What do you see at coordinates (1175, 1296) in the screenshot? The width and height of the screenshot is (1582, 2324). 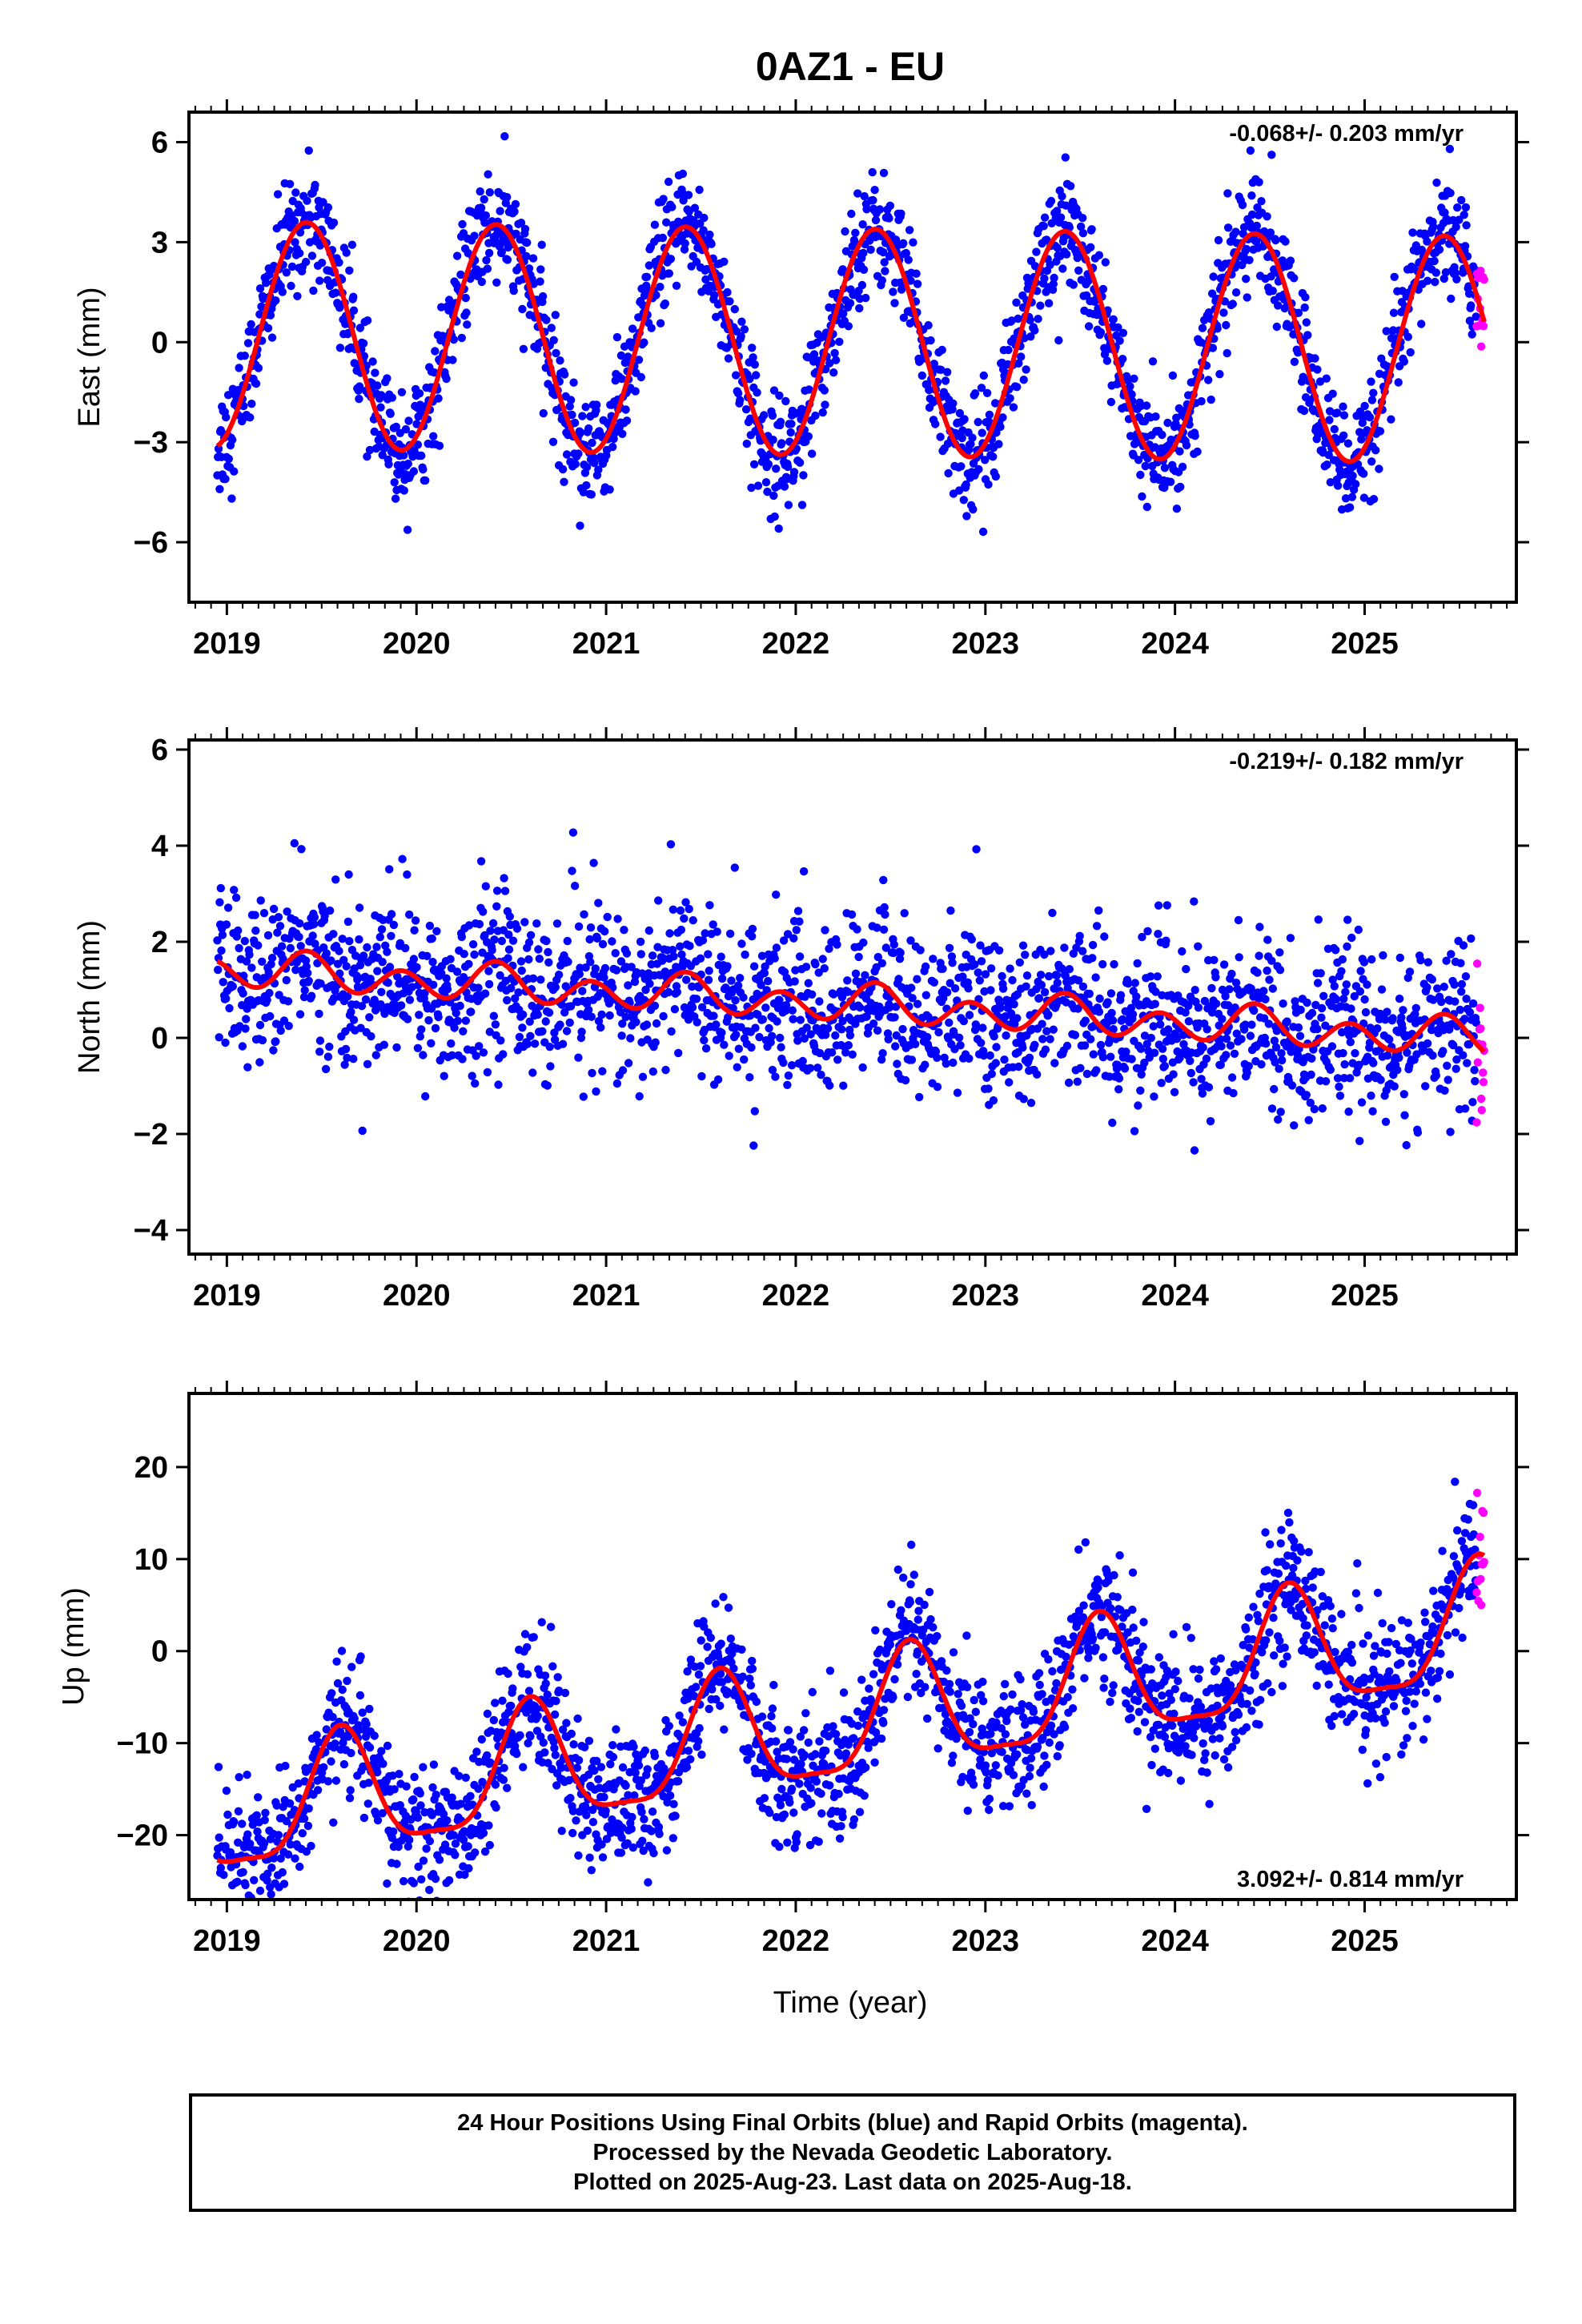 I see `x-tick-label: 2024` at bounding box center [1175, 1296].